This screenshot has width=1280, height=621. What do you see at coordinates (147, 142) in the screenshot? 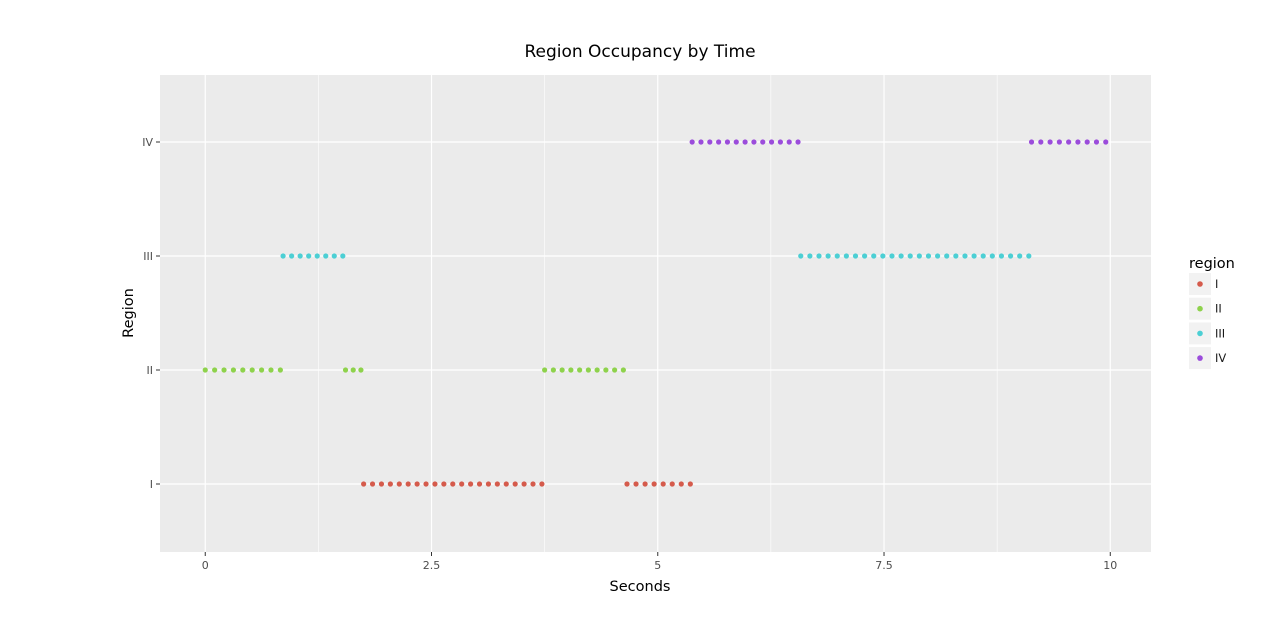
I see `y-tick-label: IV` at bounding box center [147, 142].